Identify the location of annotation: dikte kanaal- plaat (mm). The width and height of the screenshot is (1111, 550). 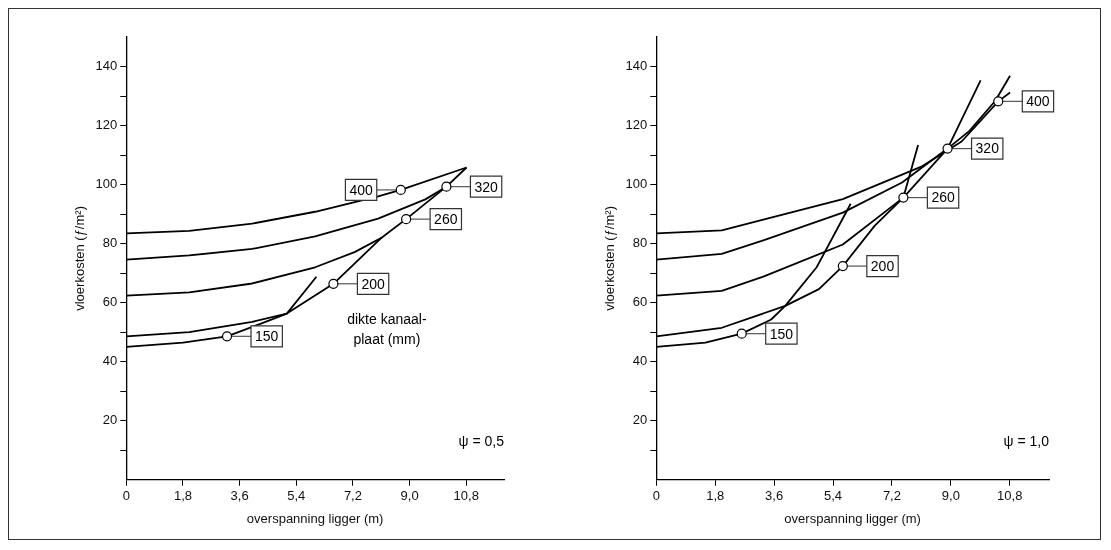
(387, 329).